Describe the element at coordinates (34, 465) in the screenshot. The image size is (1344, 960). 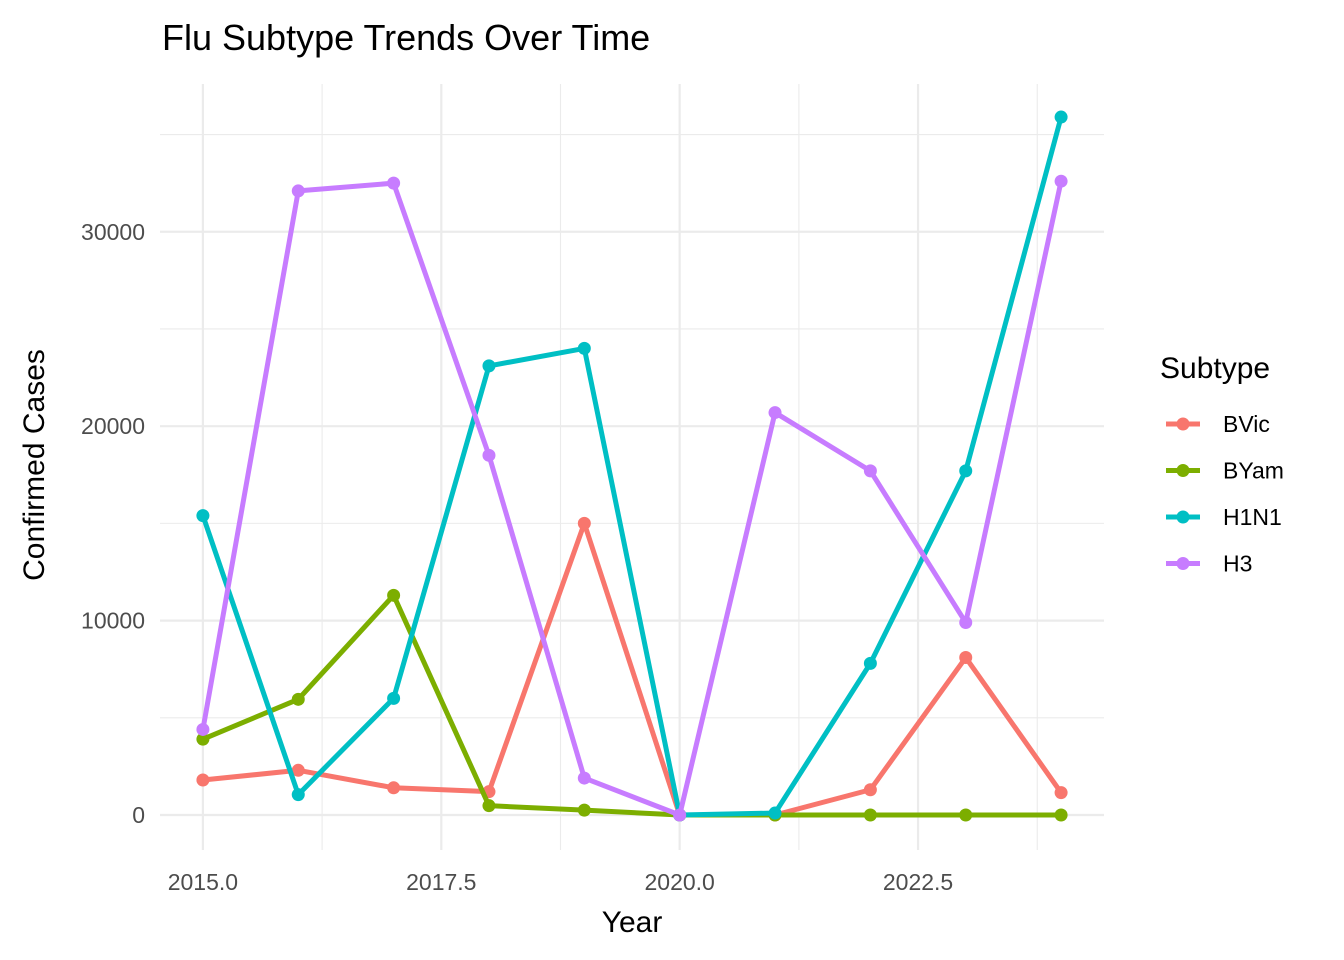
I see `y-axis-title: Confirmed Cases` at that location.